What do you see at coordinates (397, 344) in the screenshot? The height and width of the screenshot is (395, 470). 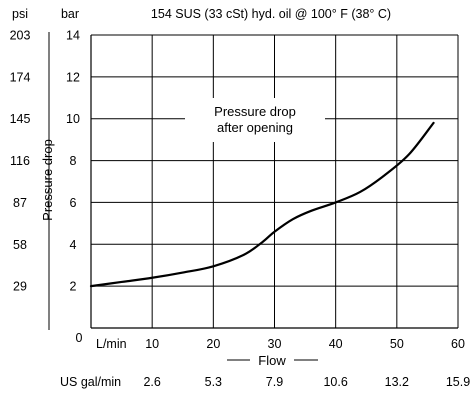 I see `x-tick-label: 50` at bounding box center [397, 344].